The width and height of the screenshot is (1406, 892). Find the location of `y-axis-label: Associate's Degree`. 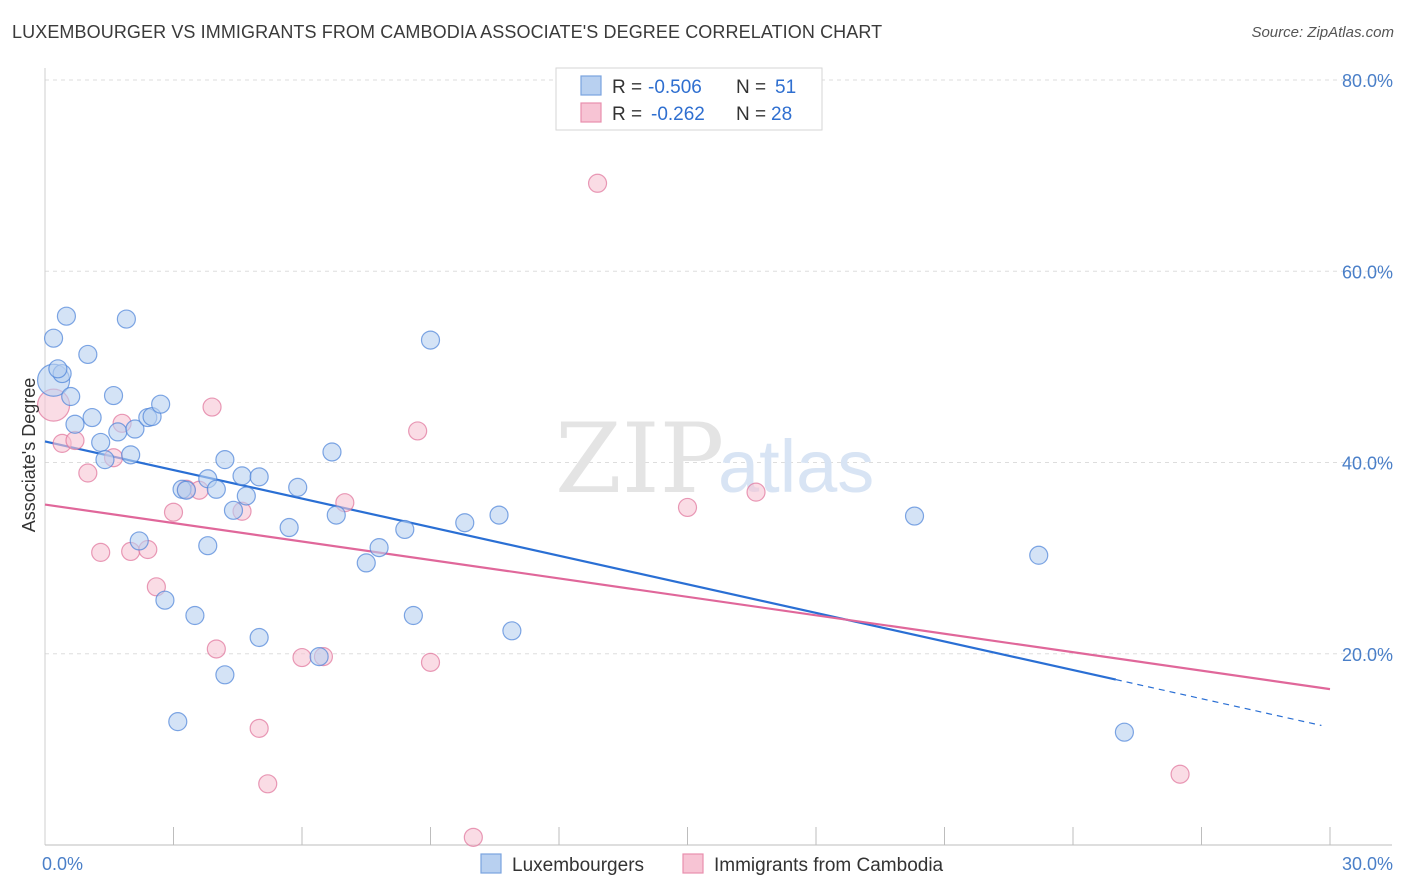

y-axis-label: Associate's Degree is located at coordinates (29, 455).